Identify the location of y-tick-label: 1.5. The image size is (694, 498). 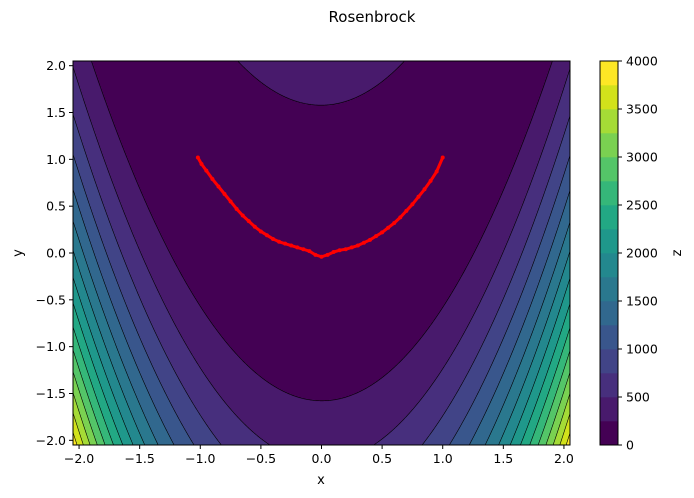
(56, 112).